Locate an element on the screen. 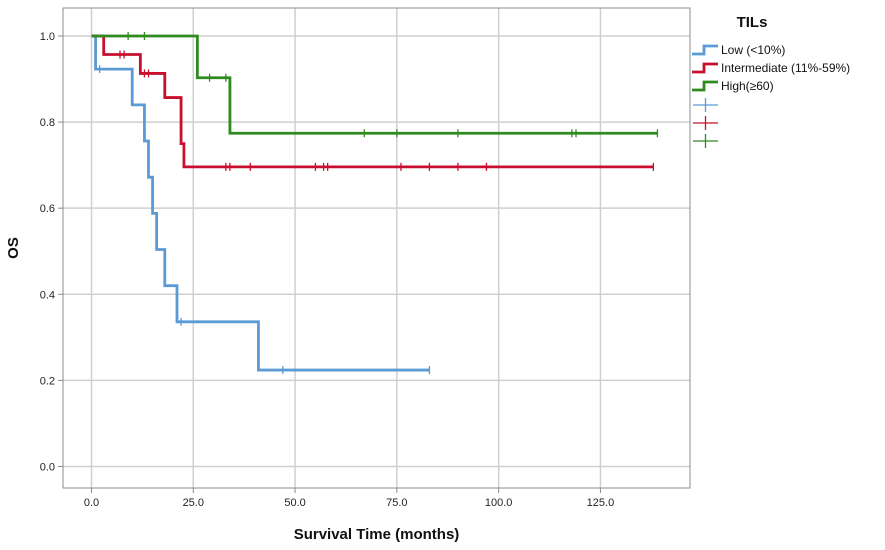 The image size is (885, 550). y-tick-label: 0.4 is located at coordinates (47, 295).